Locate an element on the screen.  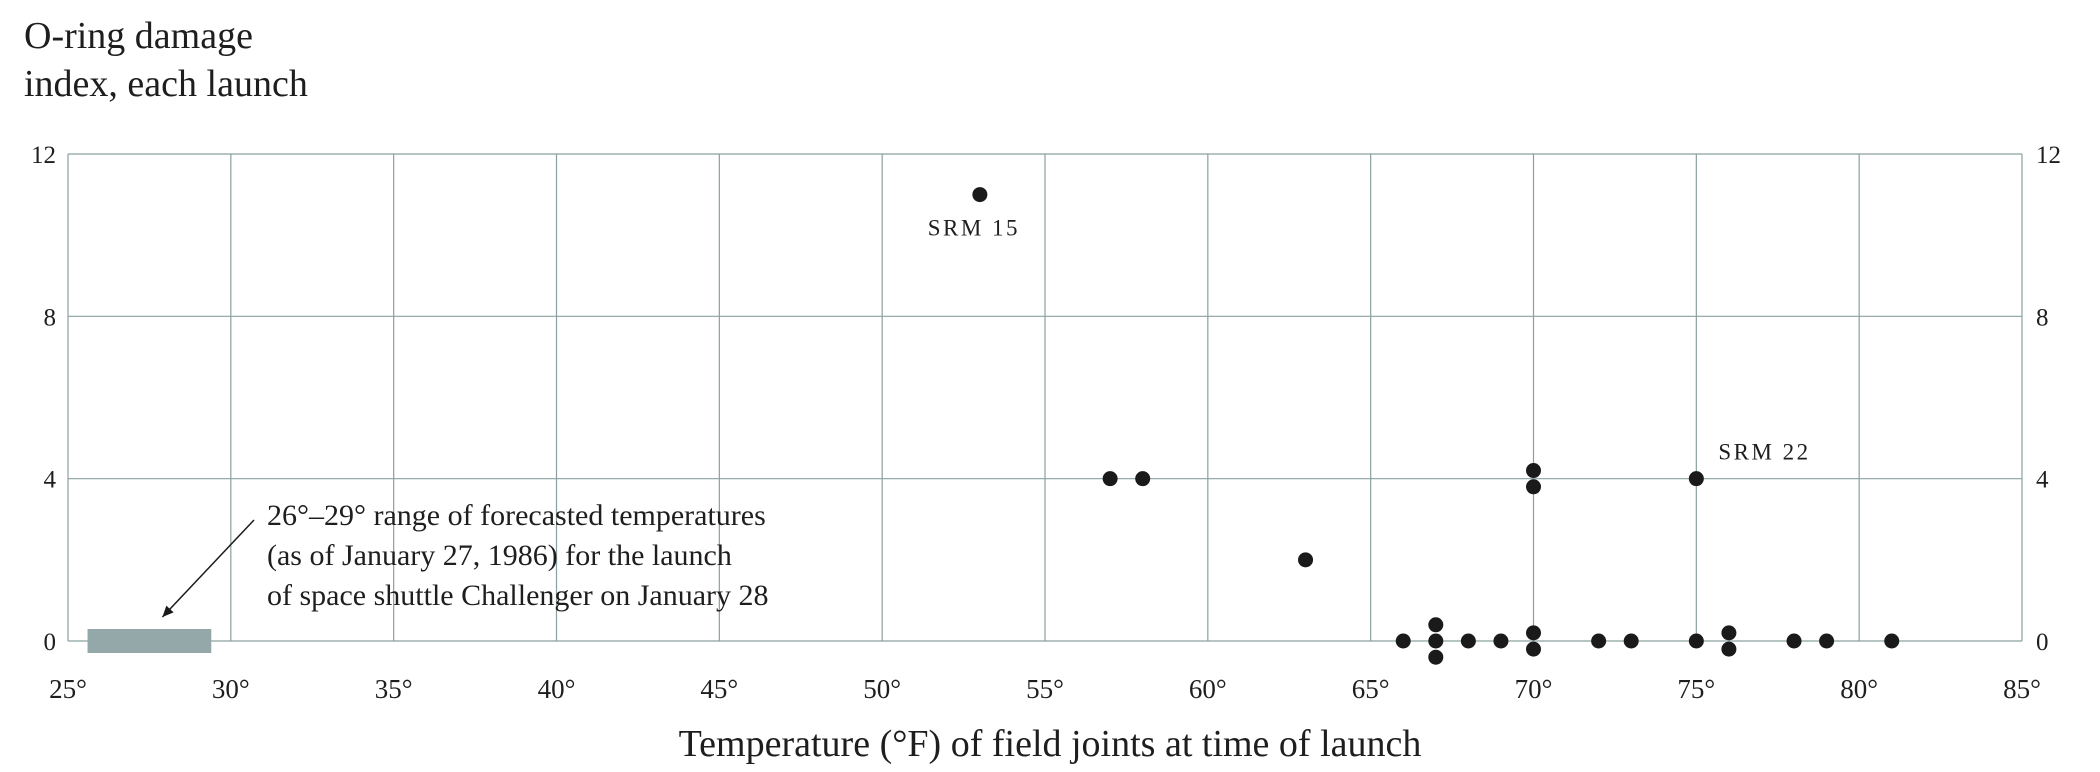
x-tick-label-5: 50° is located at coordinates (882, 689).